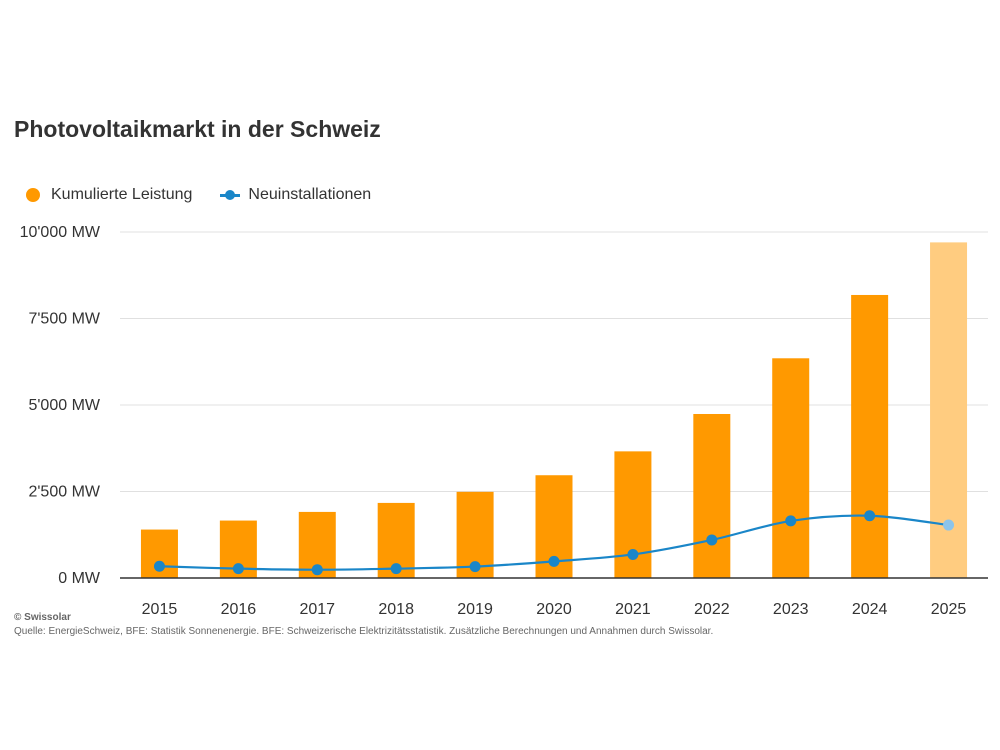 The image size is (1000, 750). Describe the element at coordinates (317, 609) in the screenshot. I see `x-tick-label: 2017` at that location.